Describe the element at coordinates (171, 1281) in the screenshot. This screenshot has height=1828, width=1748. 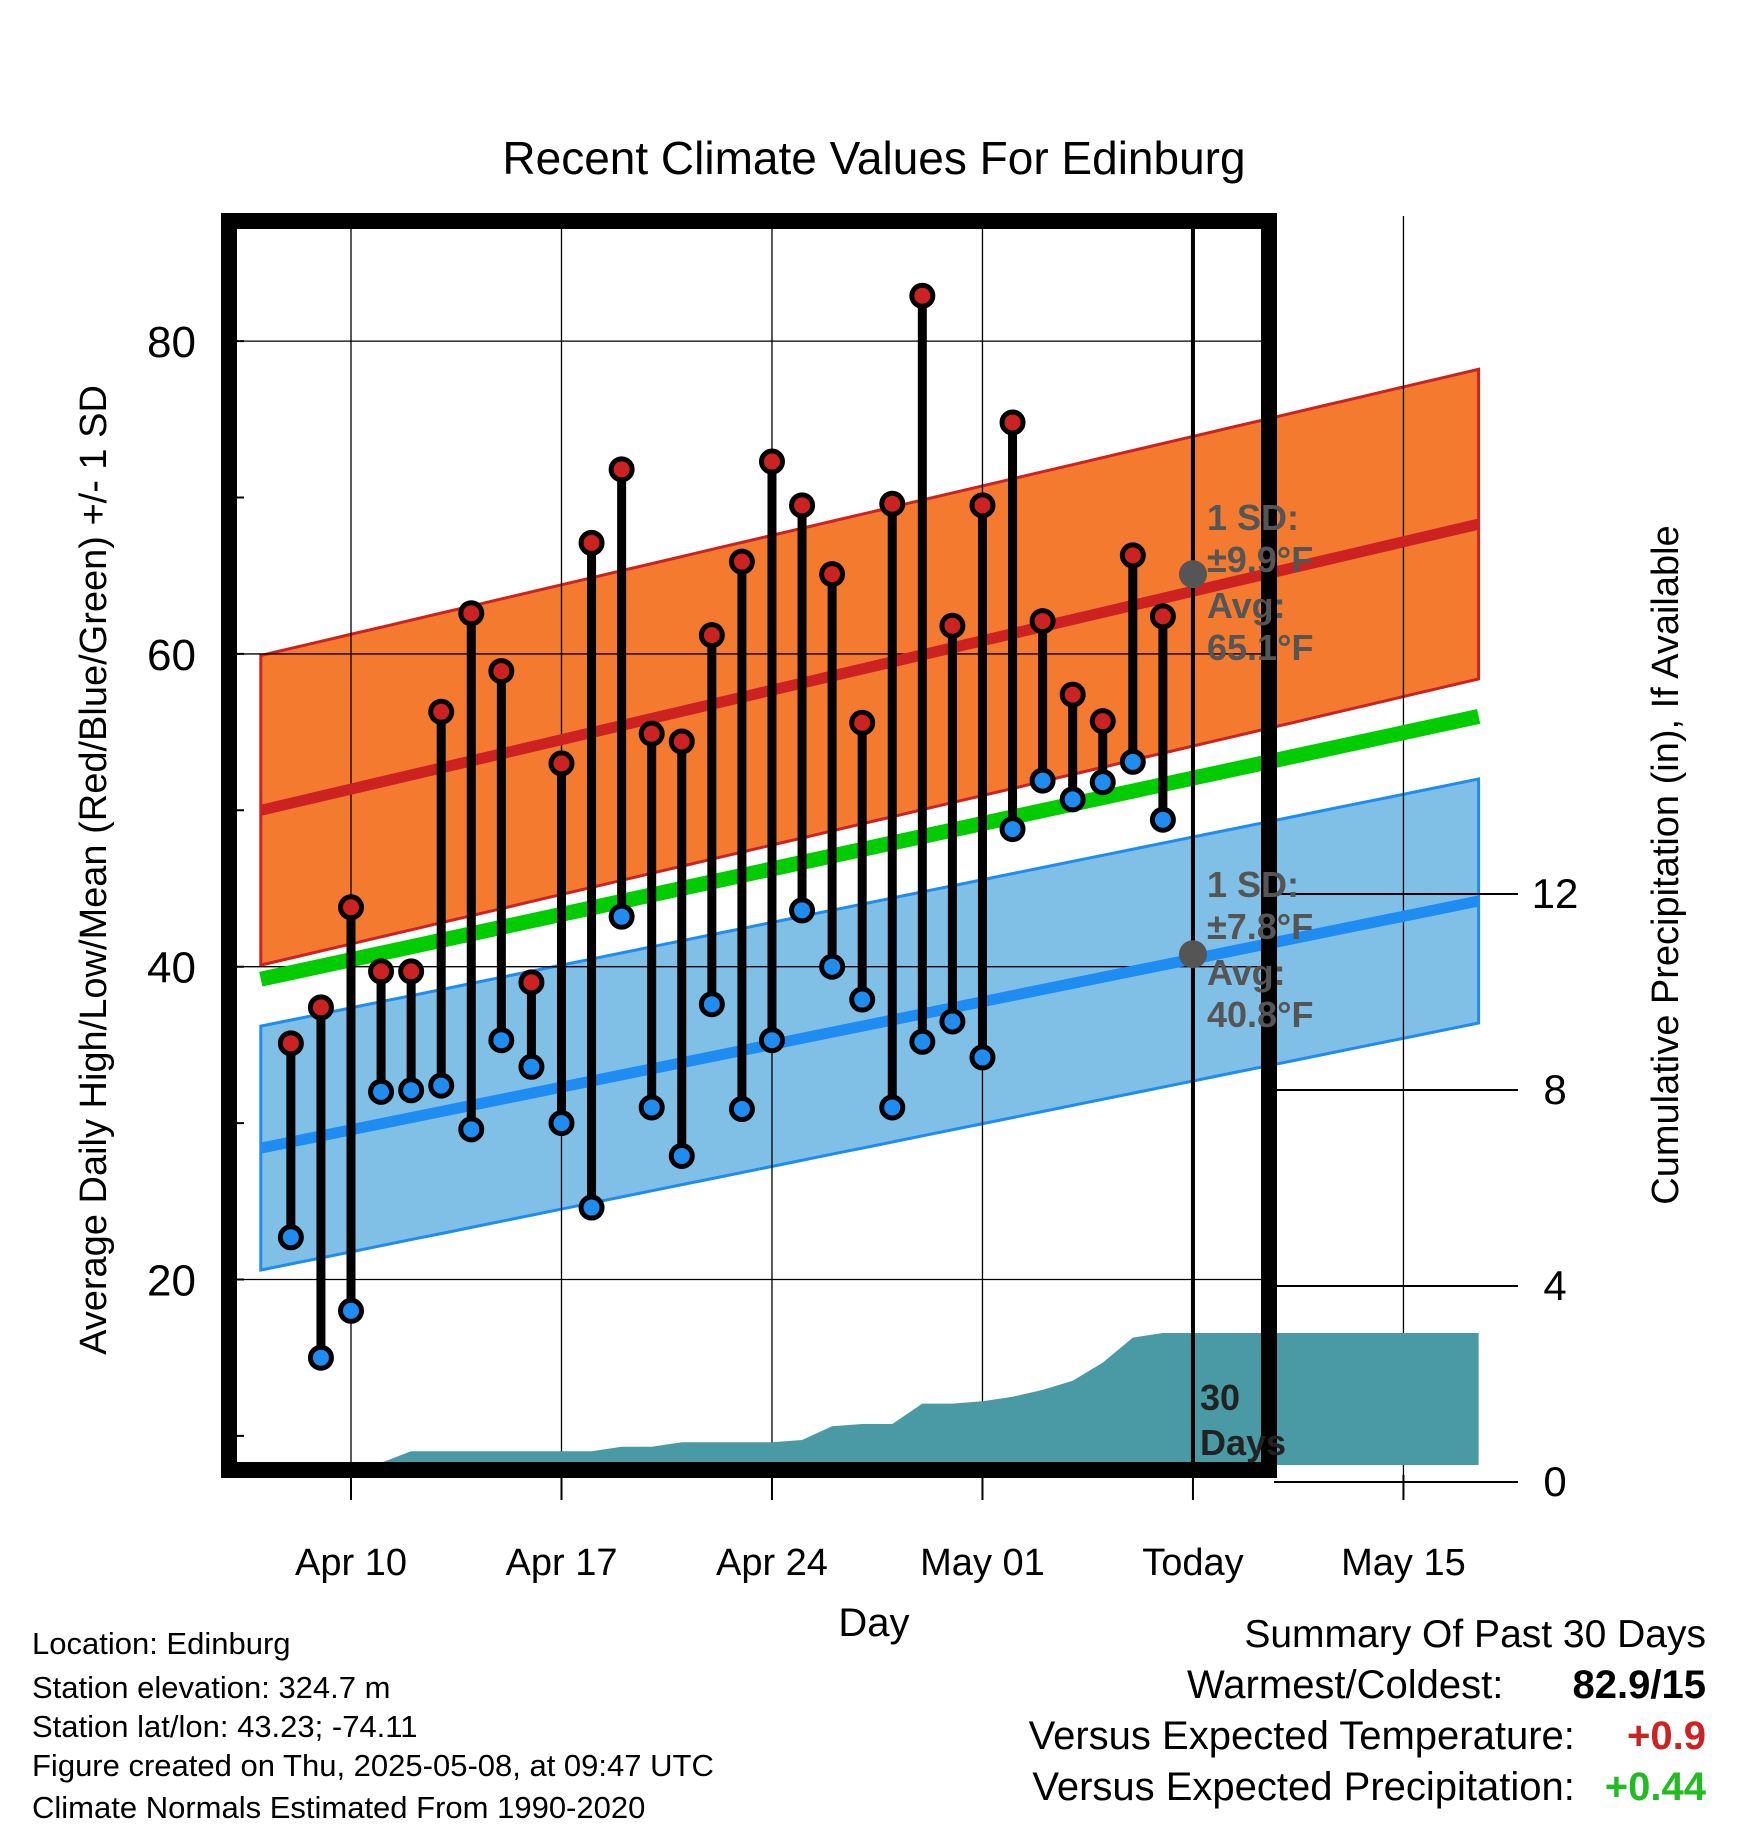
I see `y-left-tick-label: 20` at that location.